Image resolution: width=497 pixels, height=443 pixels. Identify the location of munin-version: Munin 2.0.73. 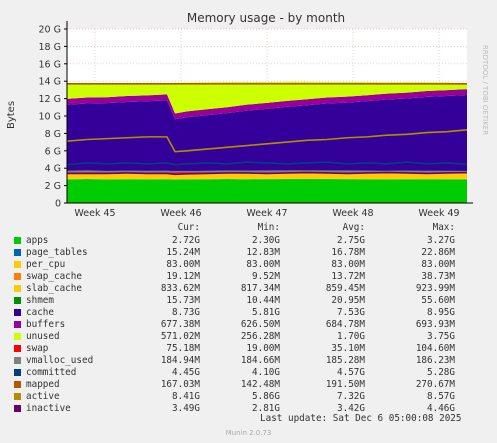
(248, 433).